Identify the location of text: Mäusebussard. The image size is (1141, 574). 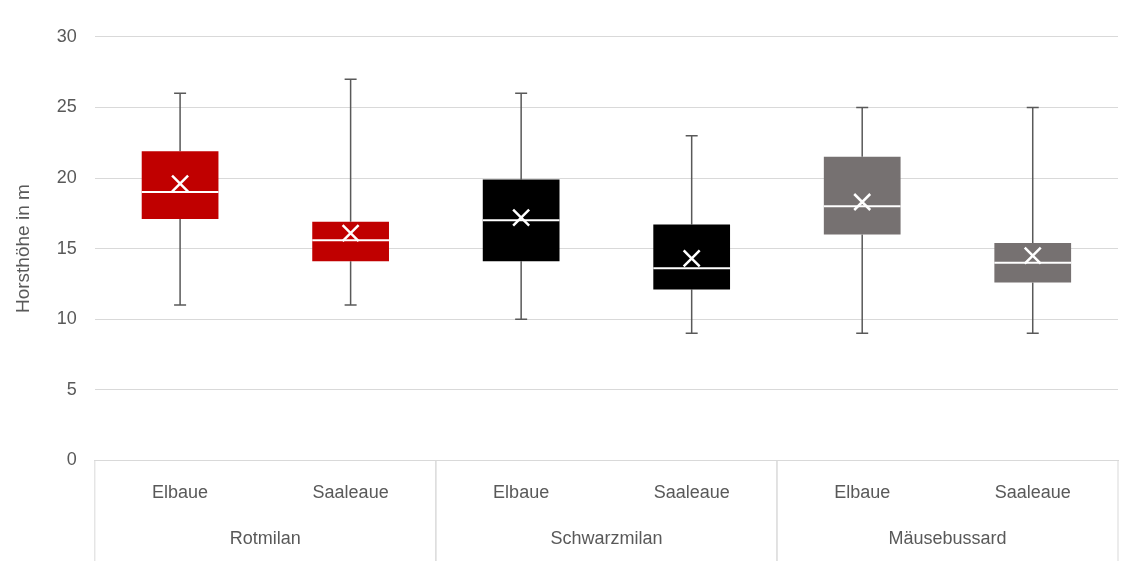
(947, 537).